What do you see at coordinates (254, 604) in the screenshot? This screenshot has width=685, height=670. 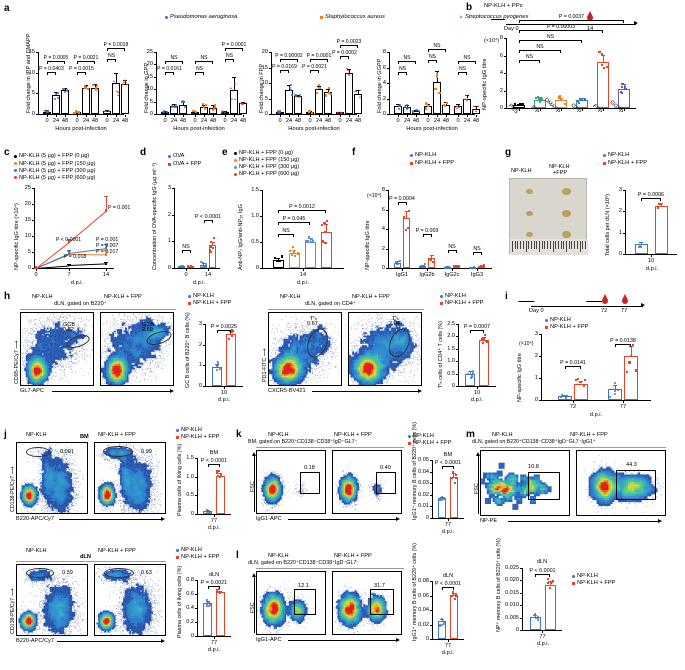 I see `panel-l-yarrow` at bounding box center [254, 604].